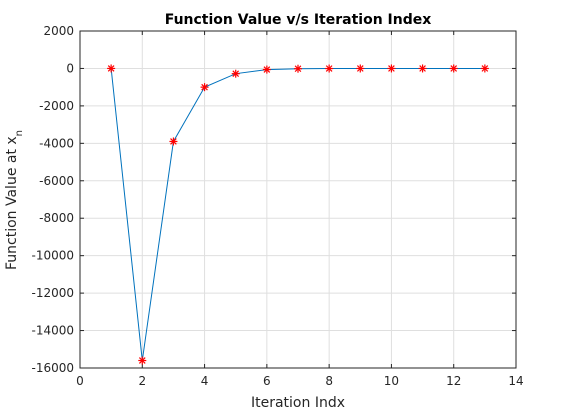 Image resolution: width=570 pixels, height=413 pixels. I want to click on x-tick-label: 6, so click(267, 381).